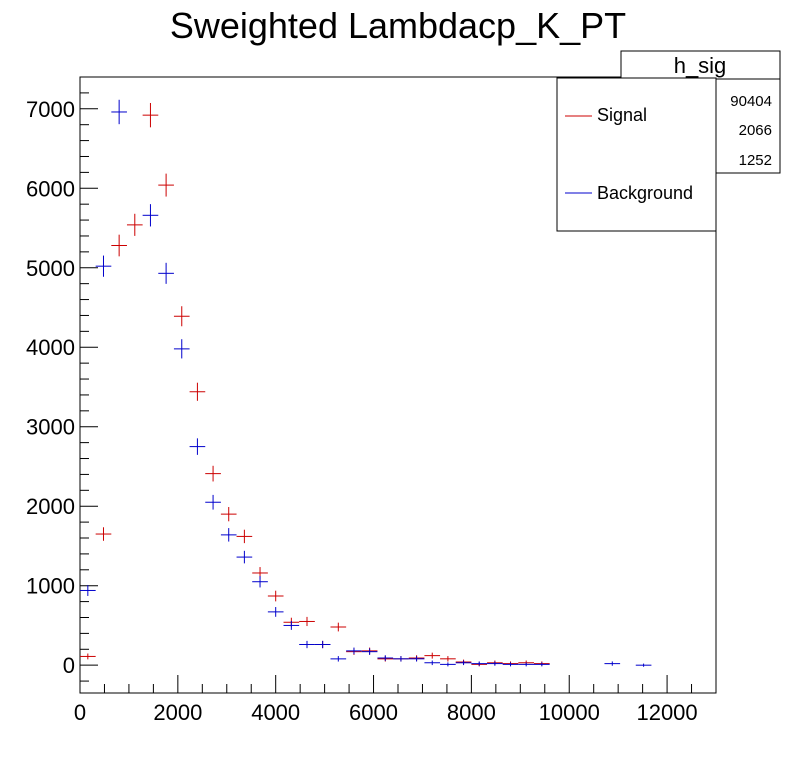  I want to click on stats-entries-value: 90404, so click(751, 101).